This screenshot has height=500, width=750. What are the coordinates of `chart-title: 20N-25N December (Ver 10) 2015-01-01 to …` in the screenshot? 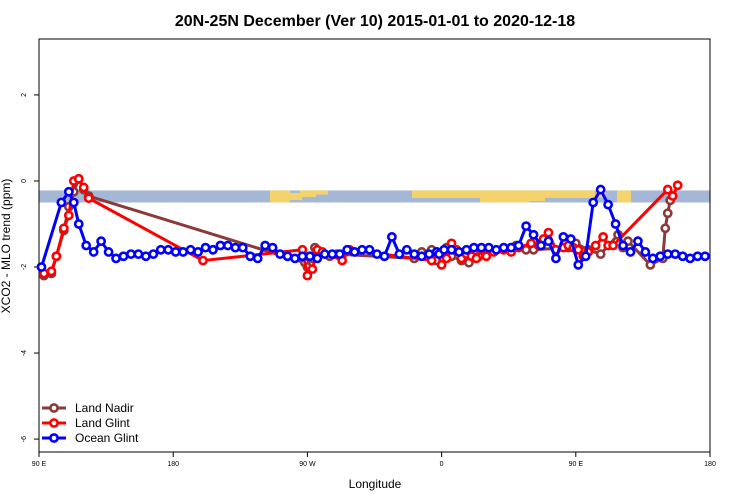 It's located at (375, 21).